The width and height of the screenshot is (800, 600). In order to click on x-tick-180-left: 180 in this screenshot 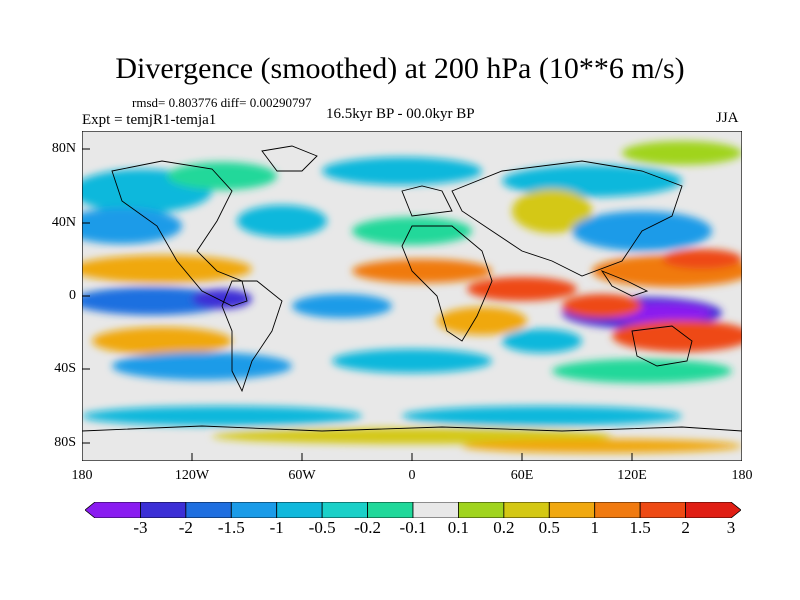, I will do `click(82, 475)`.